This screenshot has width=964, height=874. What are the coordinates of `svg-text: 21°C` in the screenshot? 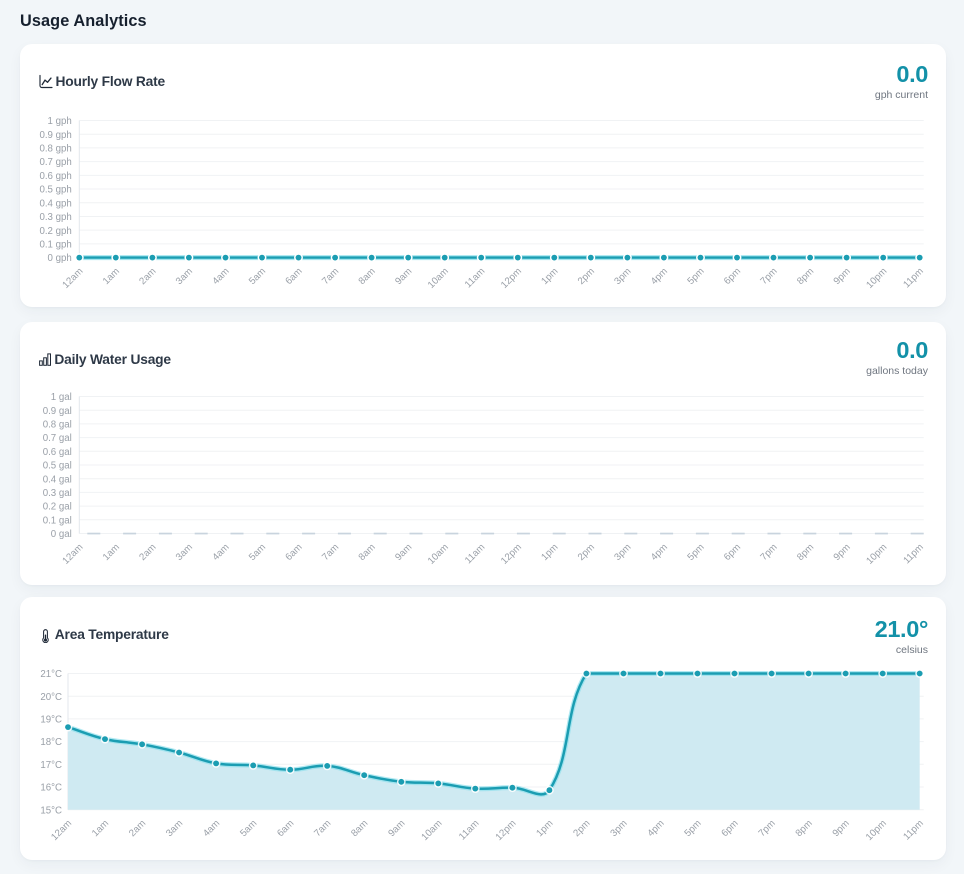 It's located at (51, 674).